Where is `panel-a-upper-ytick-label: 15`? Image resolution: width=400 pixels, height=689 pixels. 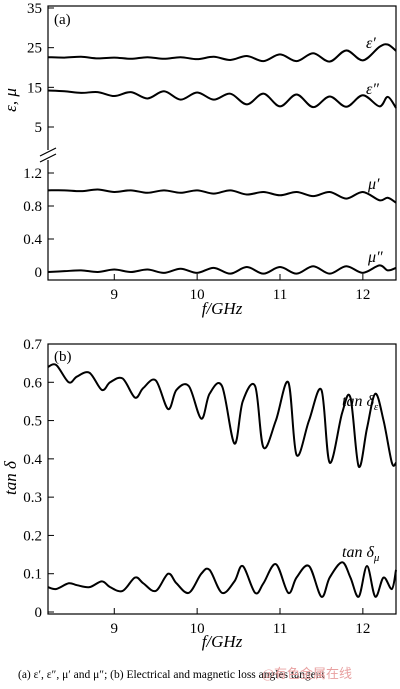 panel-a-upper-ytick-label: 15 is located at coordinates (34, 88).